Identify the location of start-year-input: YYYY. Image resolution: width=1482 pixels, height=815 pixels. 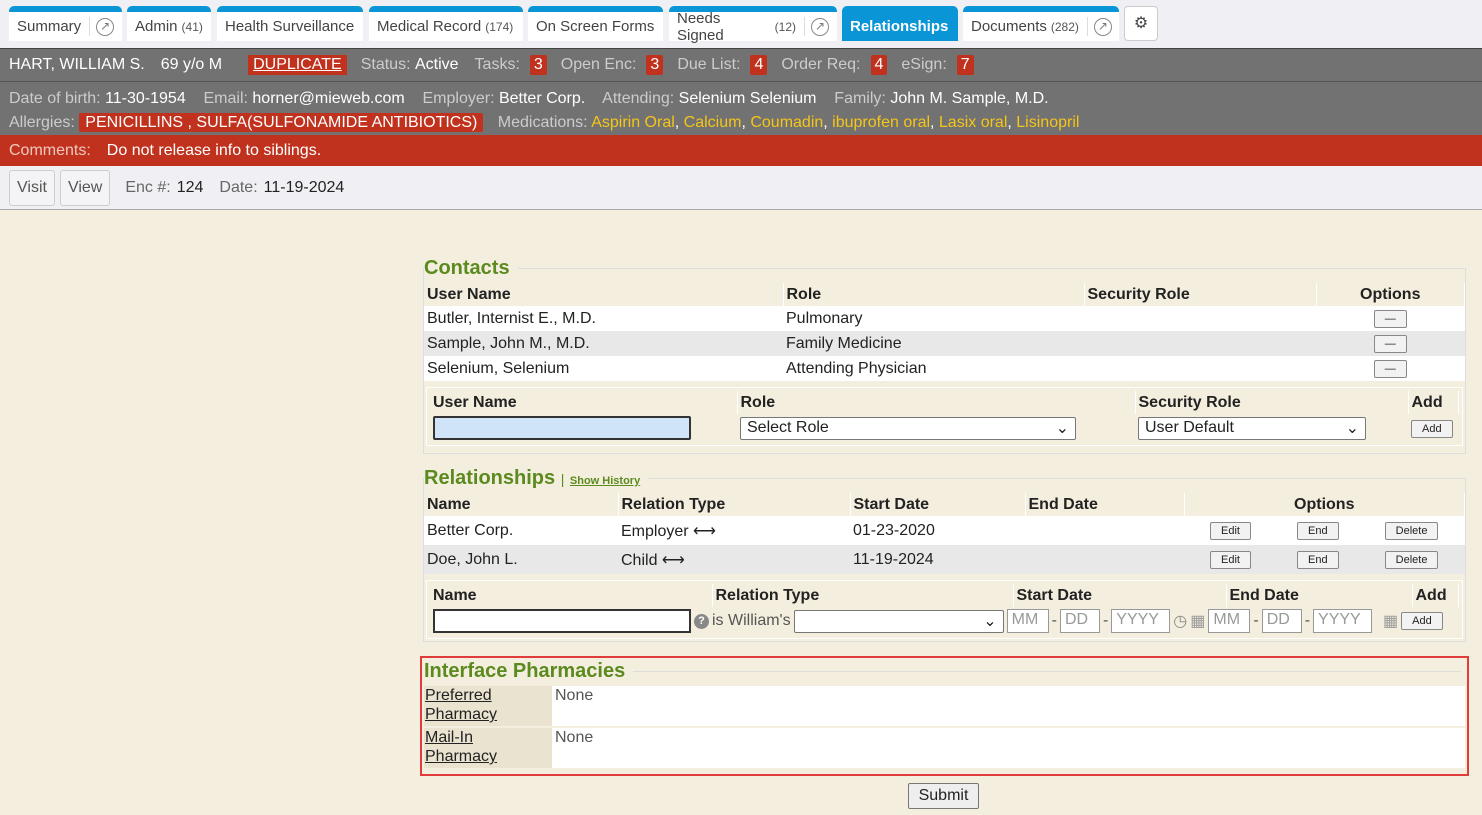
(1141, 621).